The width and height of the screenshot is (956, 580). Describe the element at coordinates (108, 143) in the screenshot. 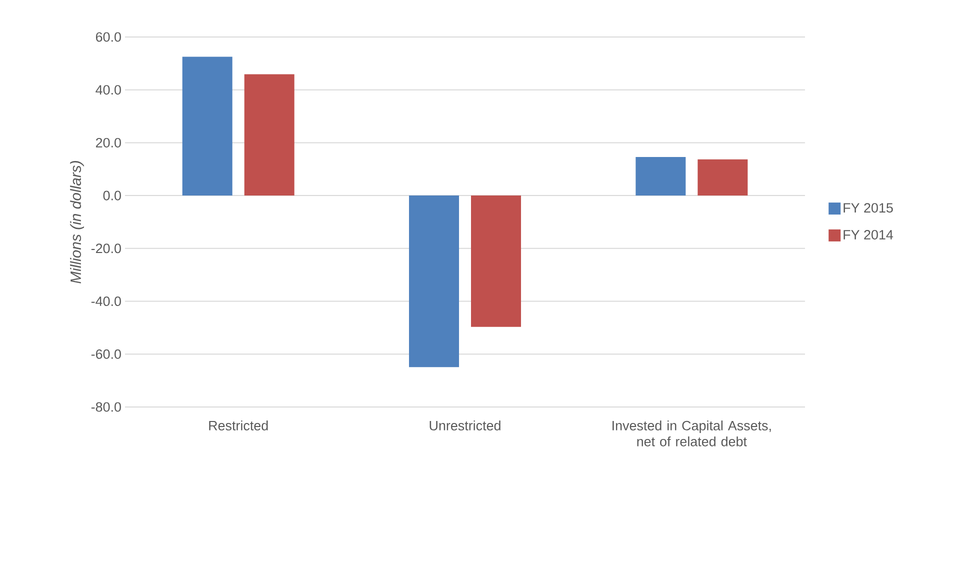

I see `y-tick-label: 20.0` at that location.